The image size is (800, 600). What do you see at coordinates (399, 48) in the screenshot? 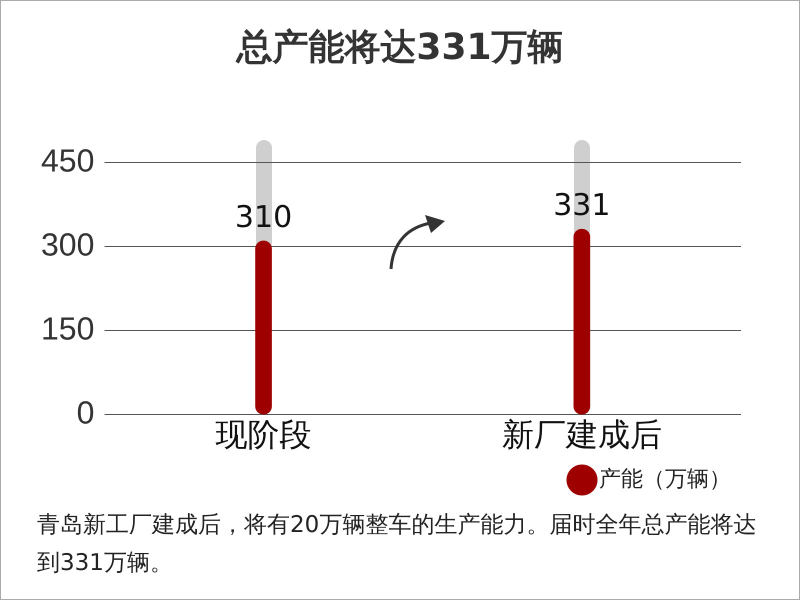
I see `chart-title: 总产能将达331万辆` at bounding box center [399, 48].